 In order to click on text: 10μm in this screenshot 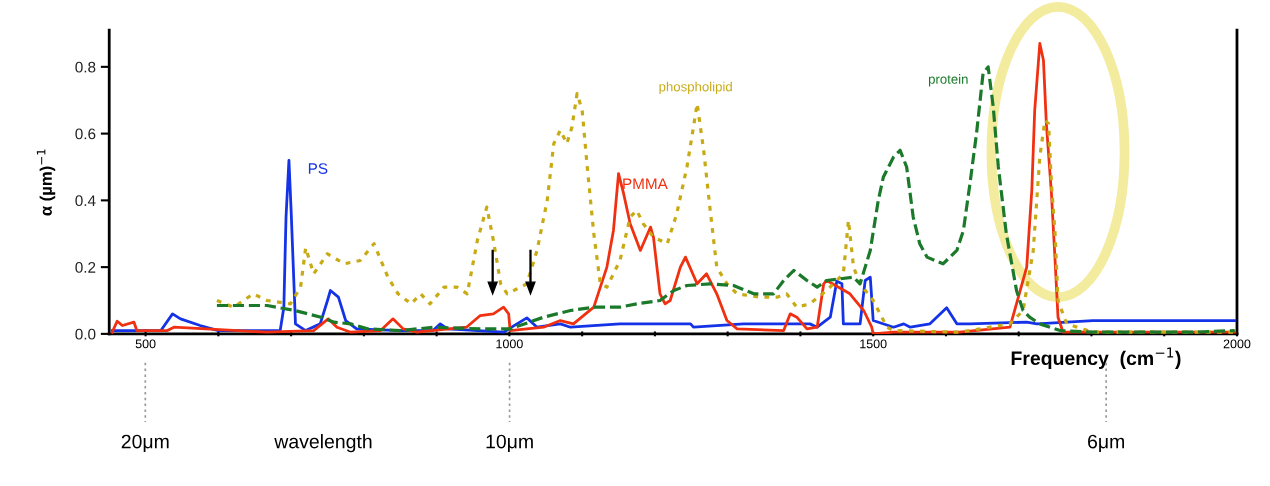, I will do `click(509, 443)`.